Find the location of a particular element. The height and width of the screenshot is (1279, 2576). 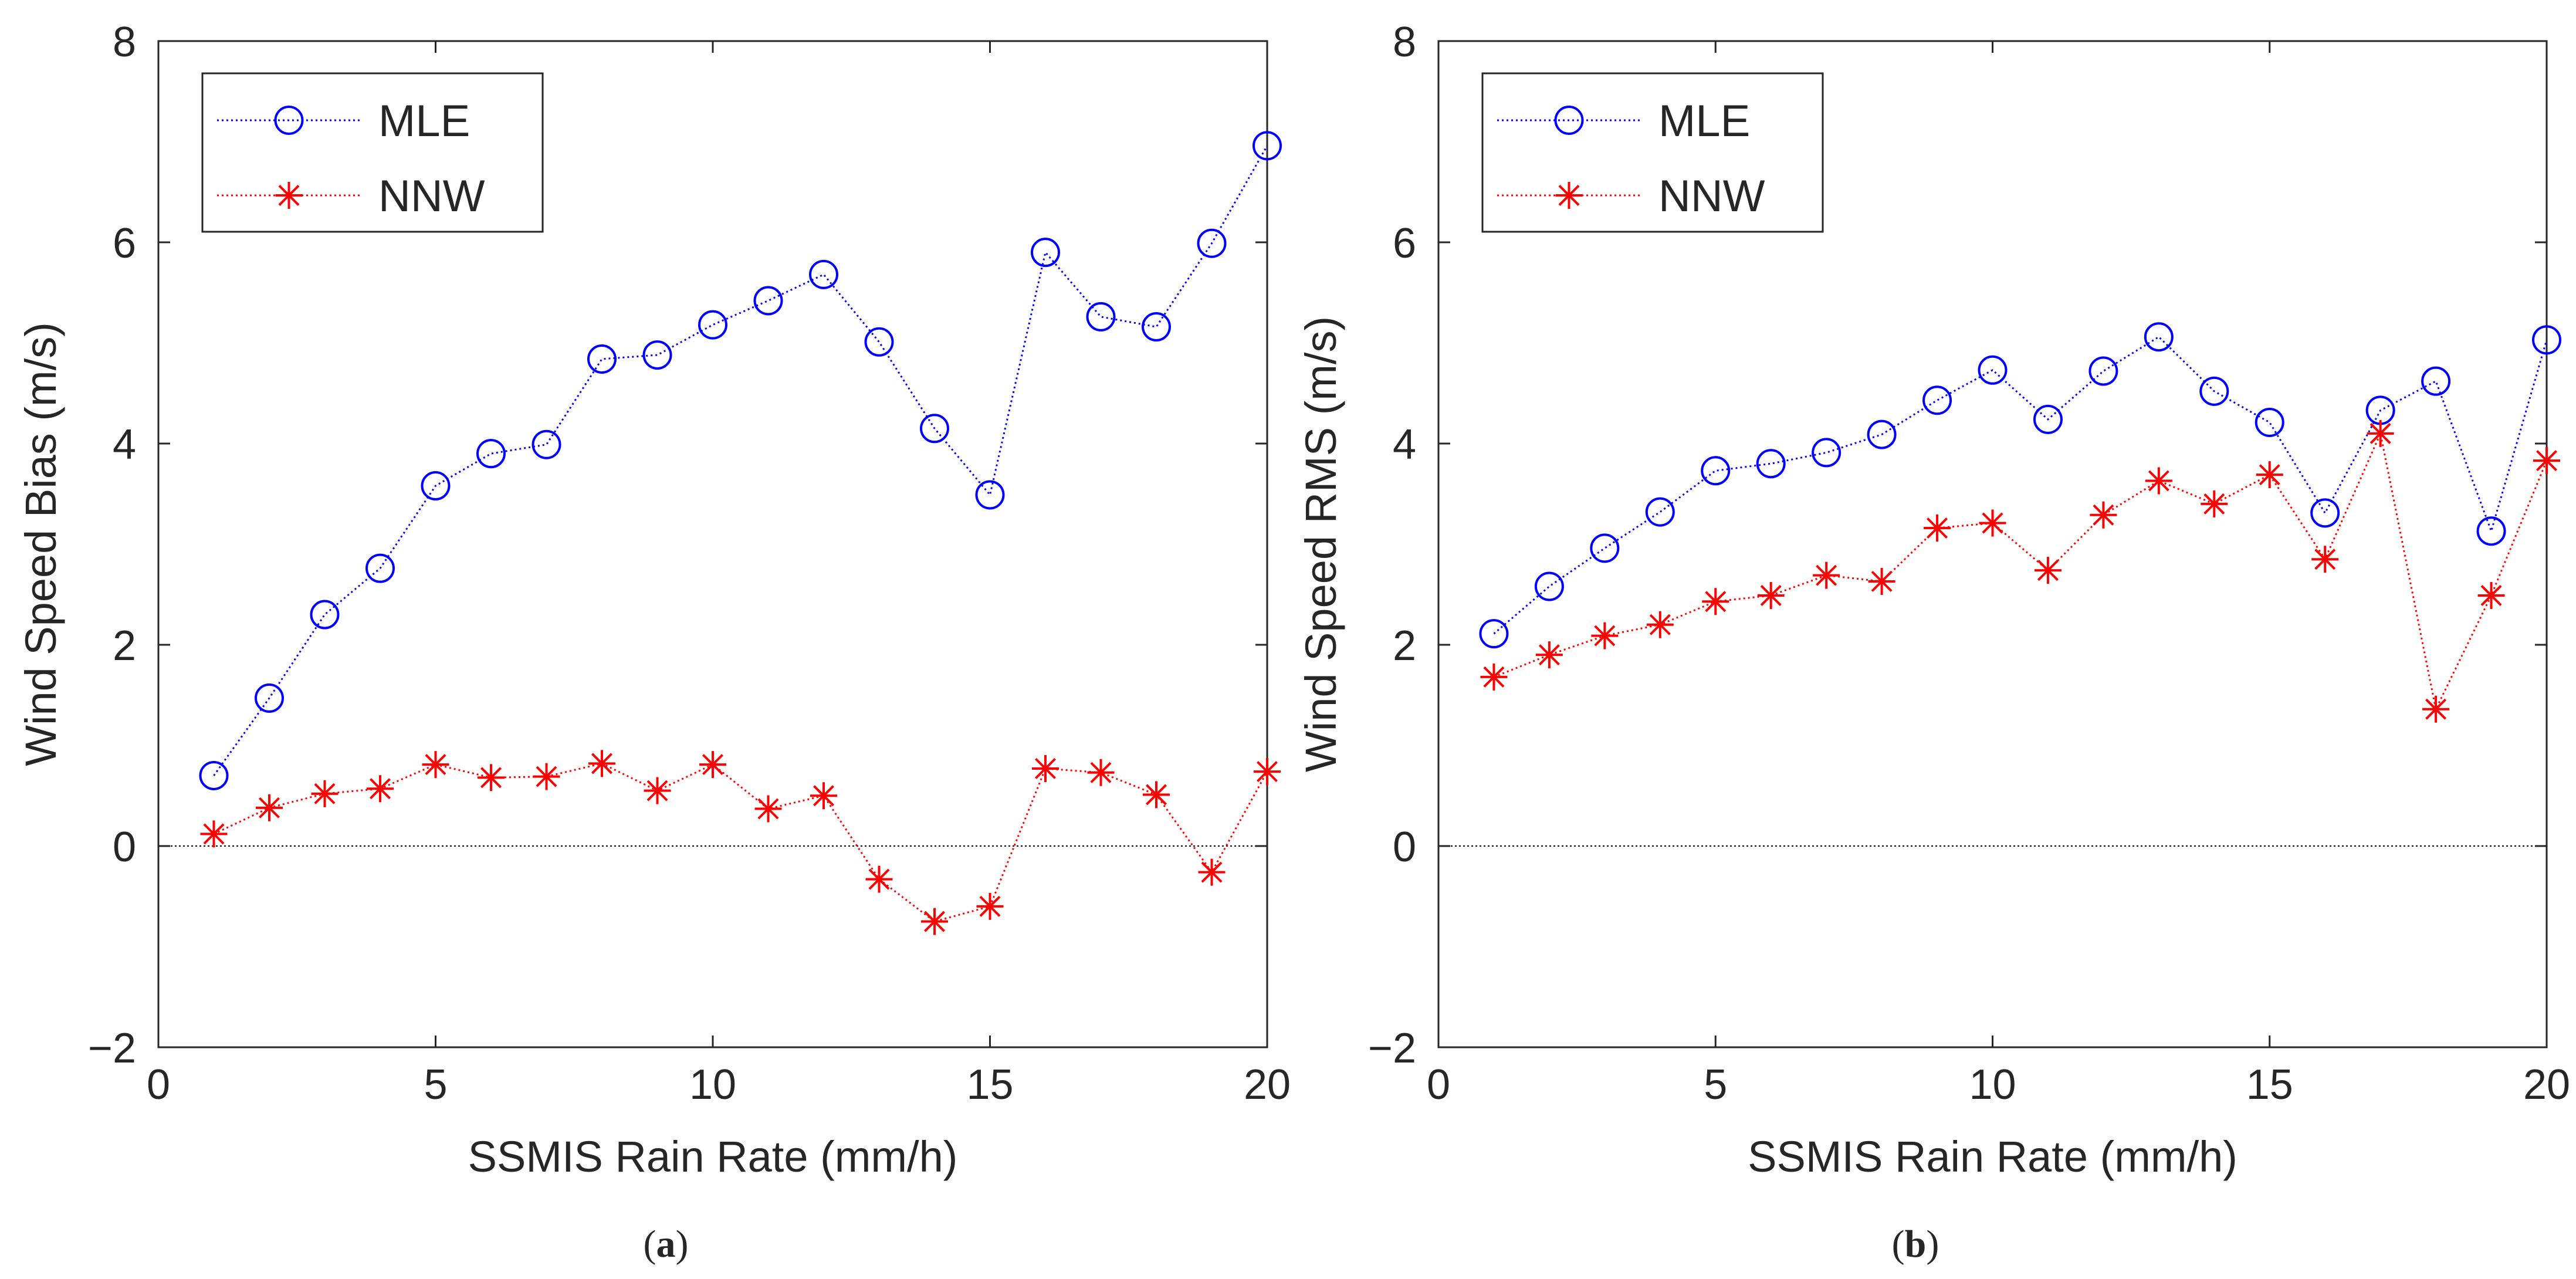

y-axis-label: Wind Speed RMS (m/s) is located at coordinates (1321, 544).